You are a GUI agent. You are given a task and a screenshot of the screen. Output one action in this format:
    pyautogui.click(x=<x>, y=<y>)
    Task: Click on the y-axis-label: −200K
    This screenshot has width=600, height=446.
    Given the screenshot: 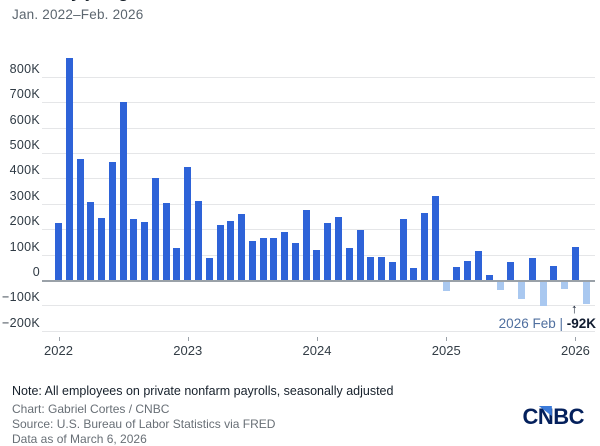 What is the action you would take?
    pyautogui.click(x=21, y=322)
    